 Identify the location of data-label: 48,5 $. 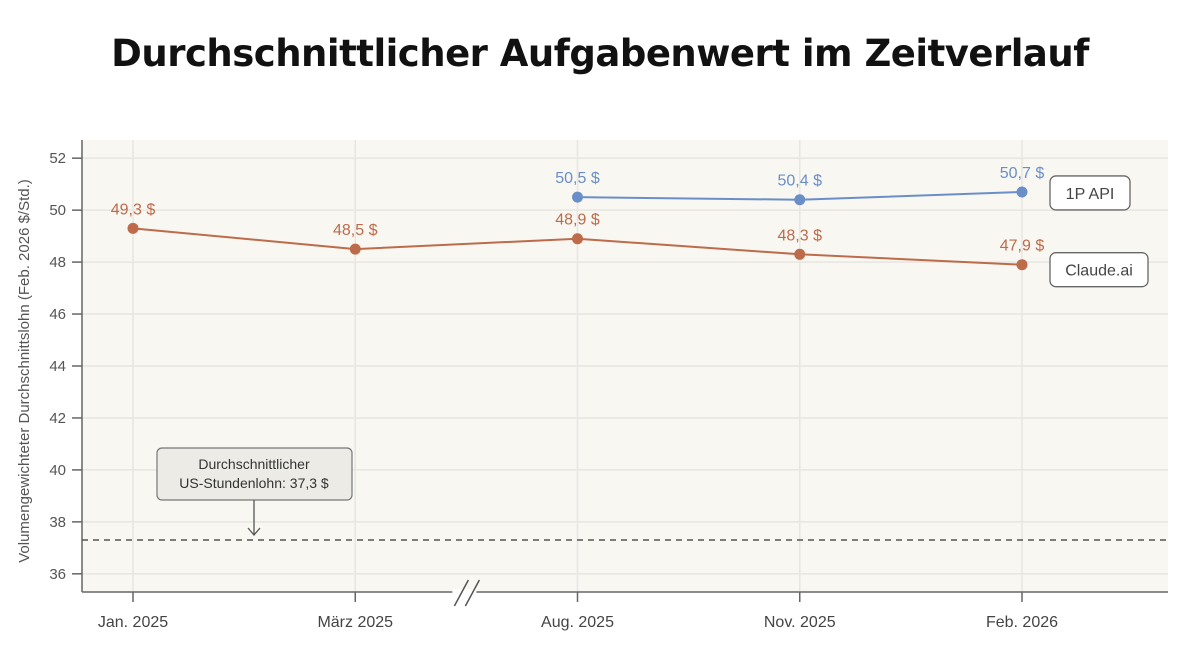
(355, 230).